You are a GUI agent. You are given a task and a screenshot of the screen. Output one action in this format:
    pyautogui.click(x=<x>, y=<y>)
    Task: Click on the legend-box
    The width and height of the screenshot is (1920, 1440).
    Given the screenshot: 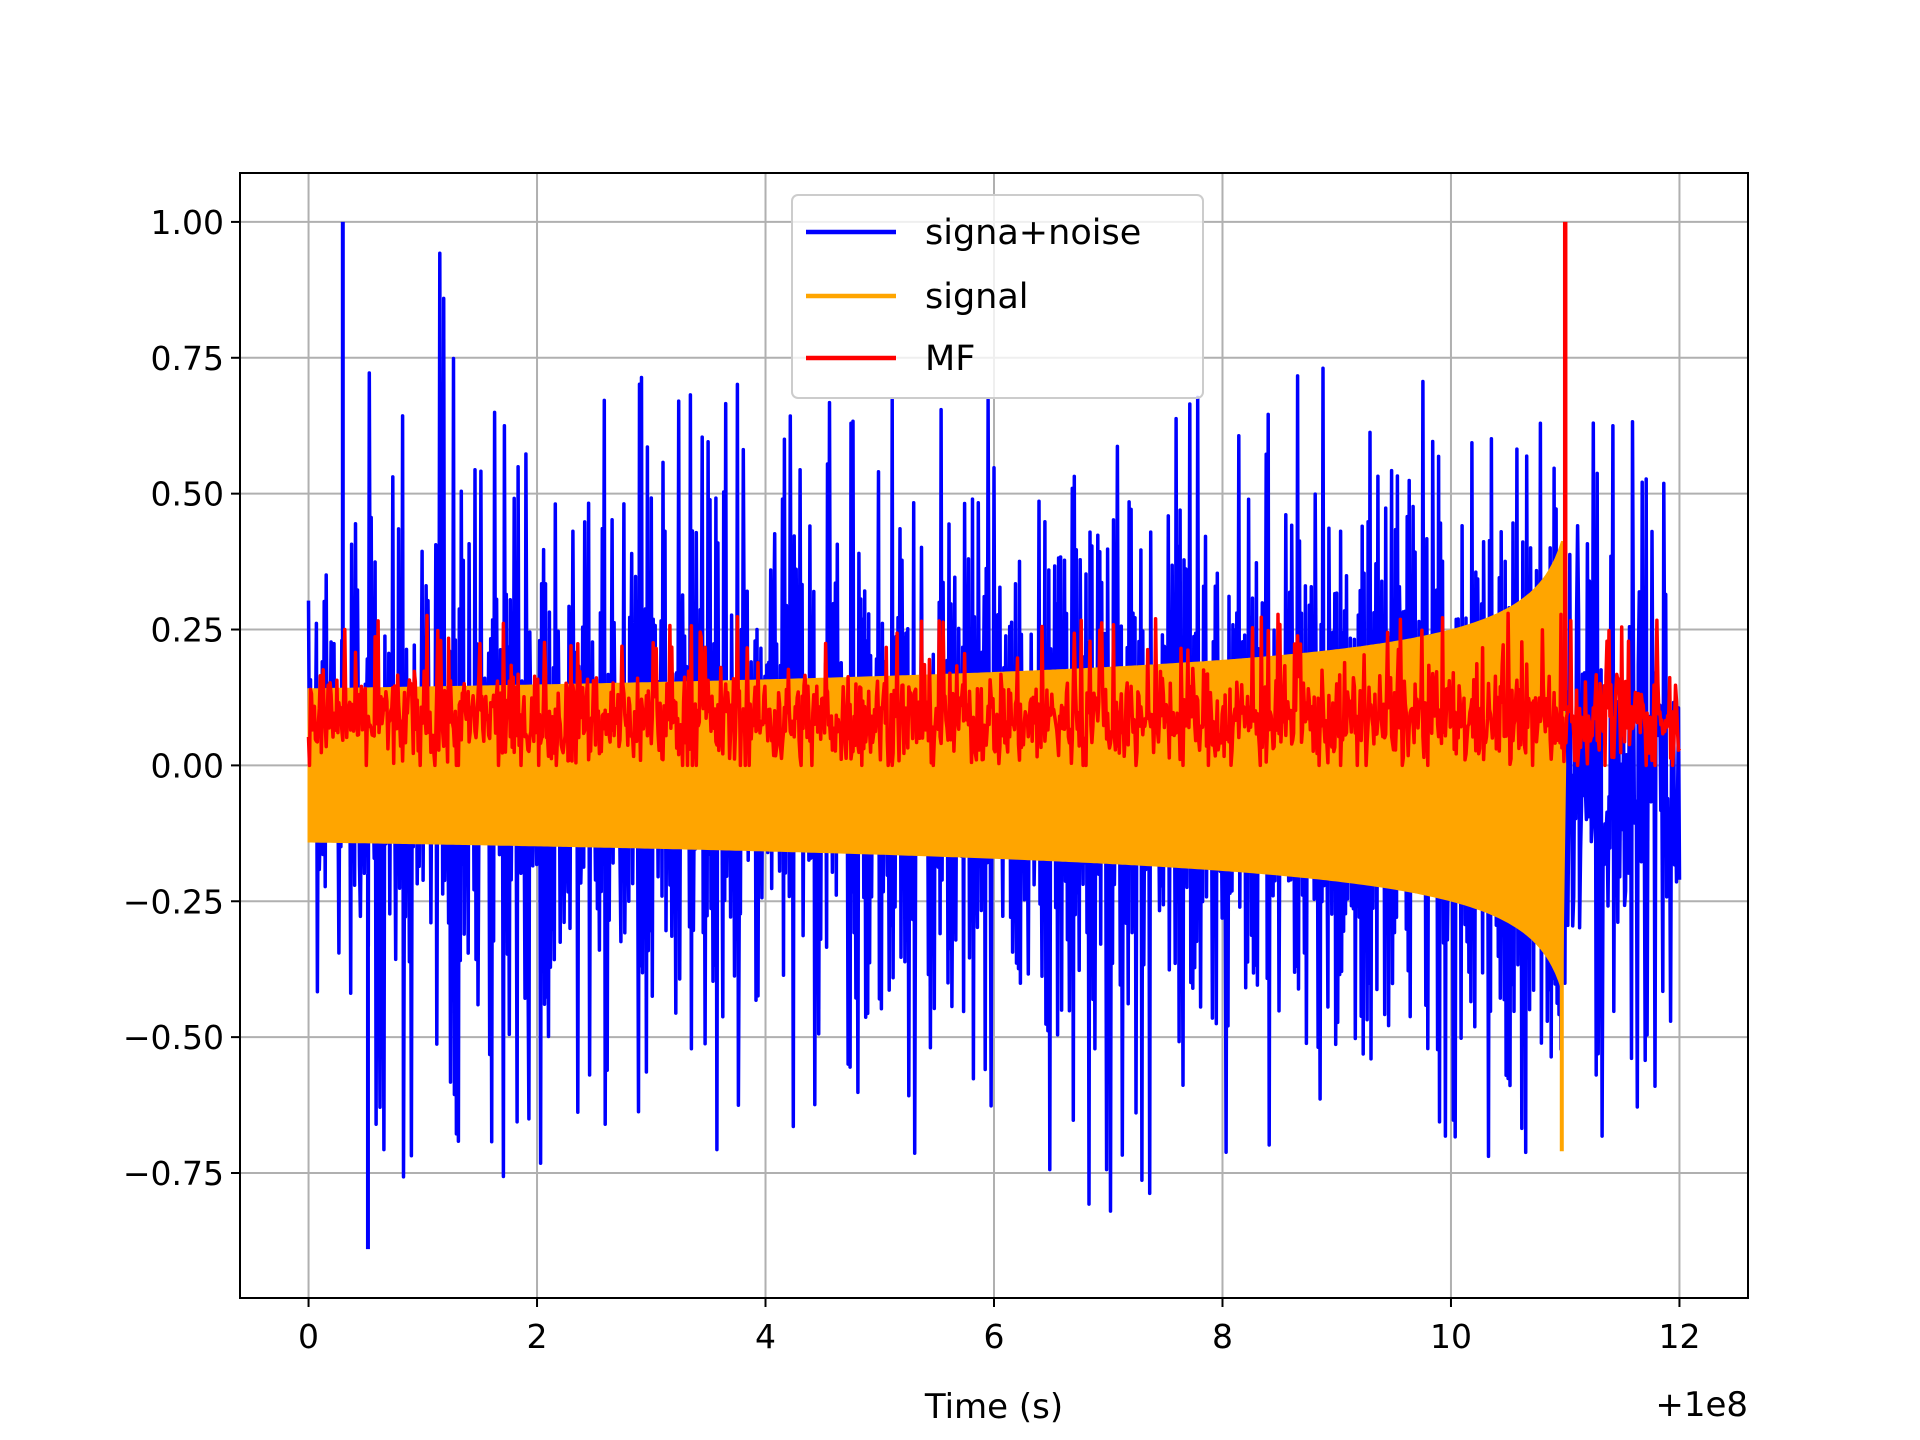 What is the action you would take?
    pyautogui.click(x=997, y=296)
    